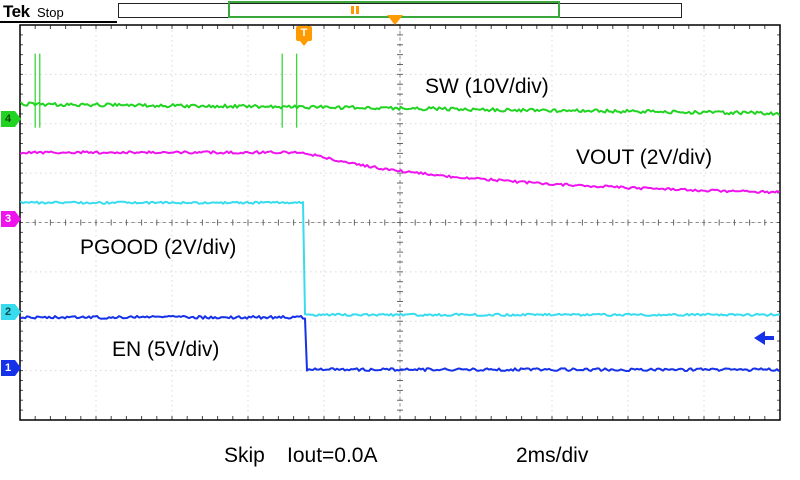 This screenshot has height=480, width=800. I want to click on sw-trace-label: SW (10V/div), so click(487, 86).